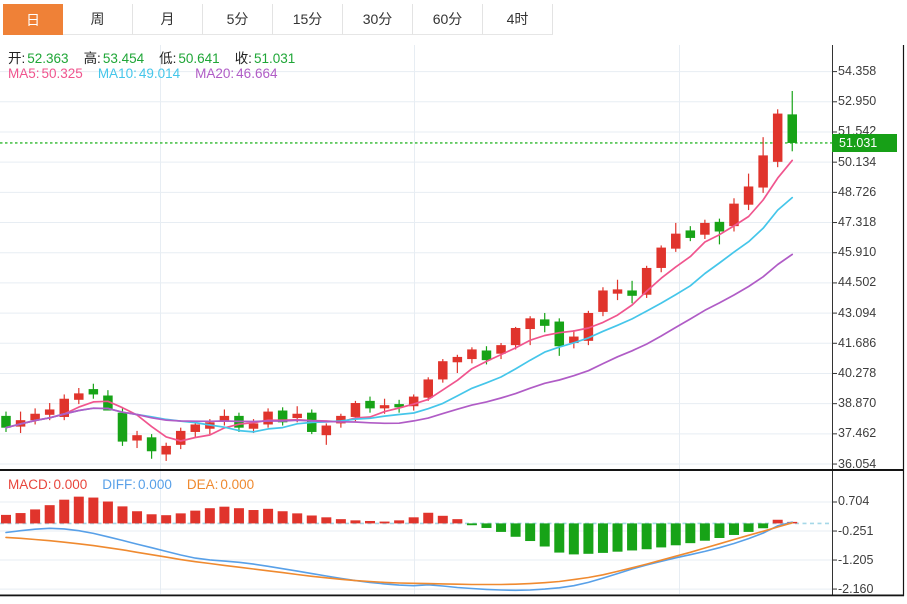 Image resolution: width=907 pixels, height=604 pixels. Describe the element at coordinates (857, 101) in the screenshot. I see `axis-tick-label: 52.950` at that location.